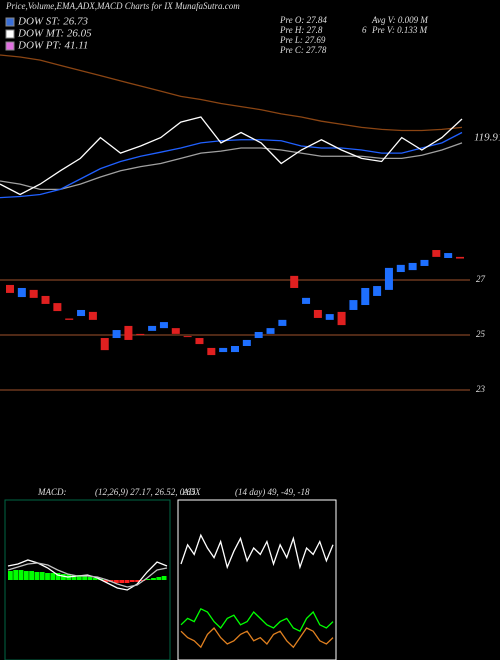 The width and height of the screenshot is (500, 660). I want to click on y-tick-label: 23, so click(481, 389).